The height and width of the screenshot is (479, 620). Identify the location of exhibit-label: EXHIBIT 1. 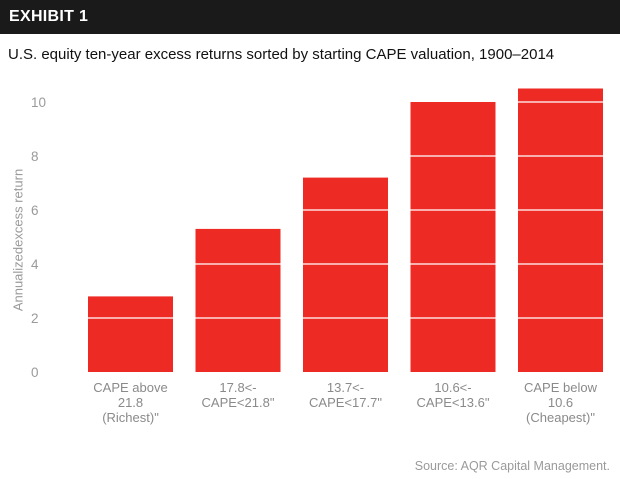
(49, 16).